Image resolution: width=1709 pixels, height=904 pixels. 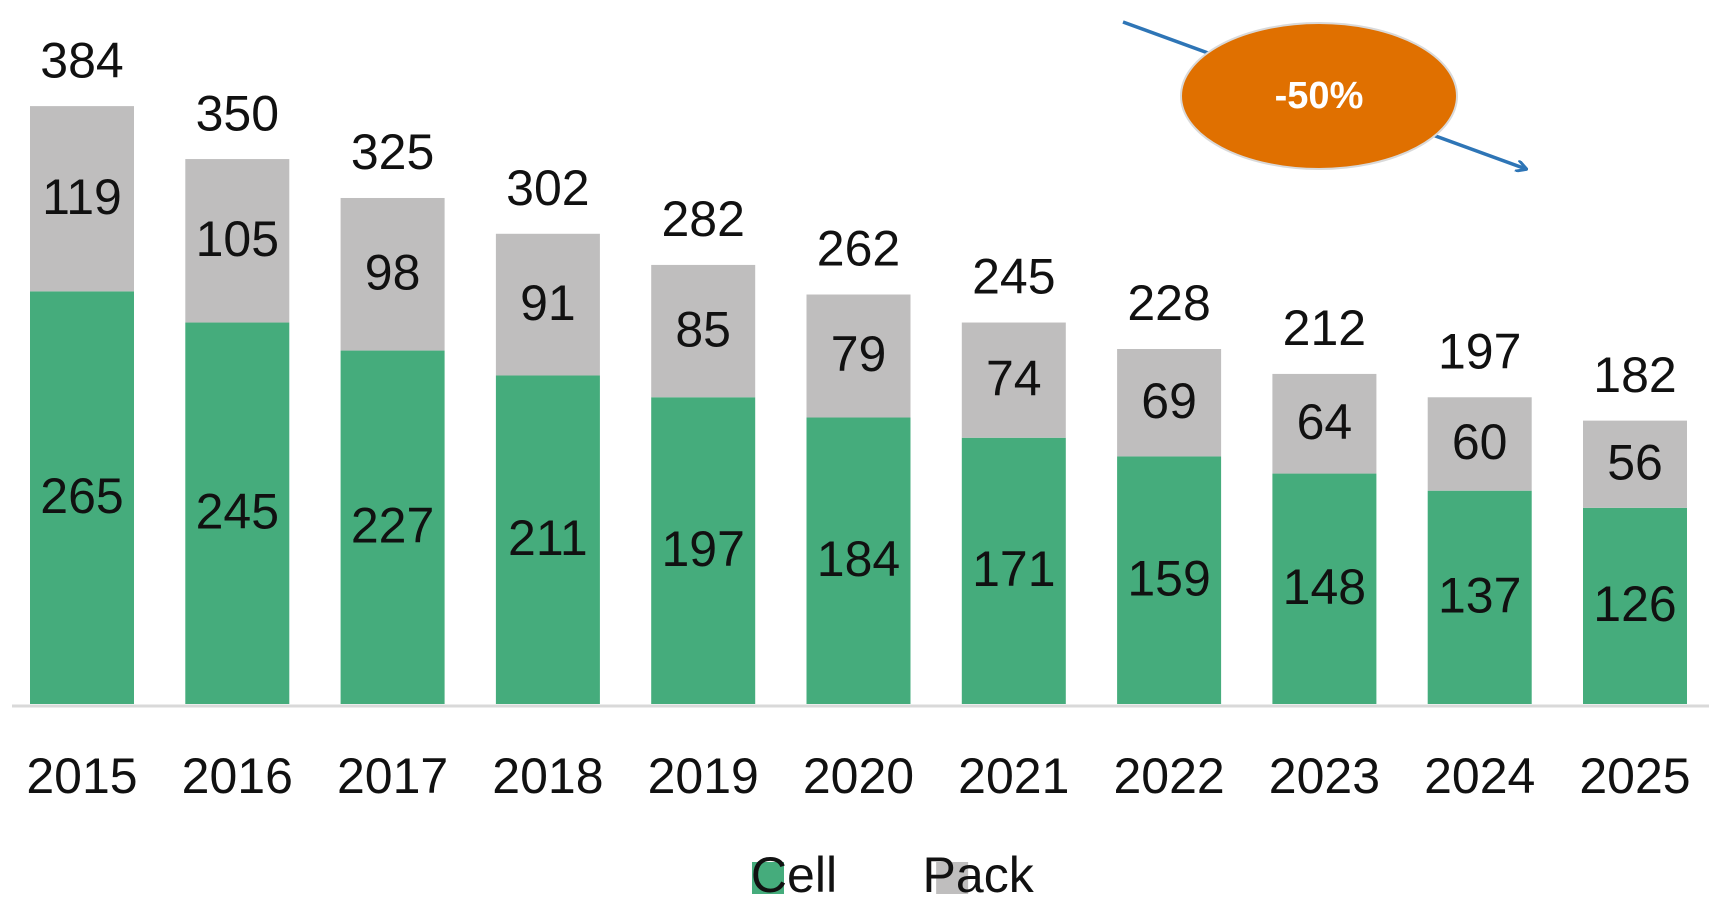 I want to click on annotation-text: -50%, so click(x=1319, y=96).